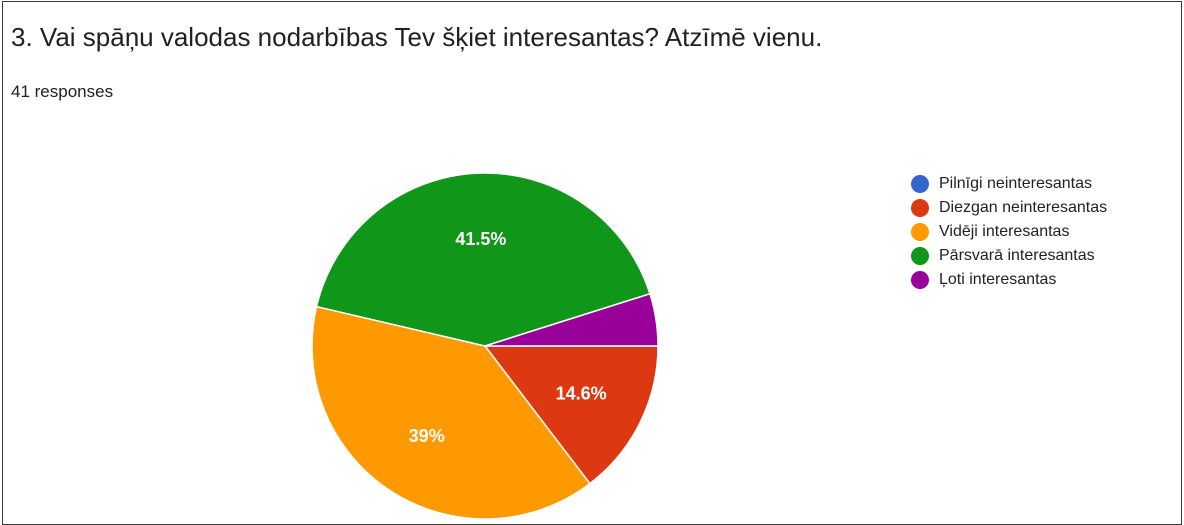 This screenshot has height=525, width=1184. What do you see at coordinates (581, 394) in the screenshot?
I see `slice-label-diezgan-neinteresantas: 14.6%` at bounding box center [581, 394].